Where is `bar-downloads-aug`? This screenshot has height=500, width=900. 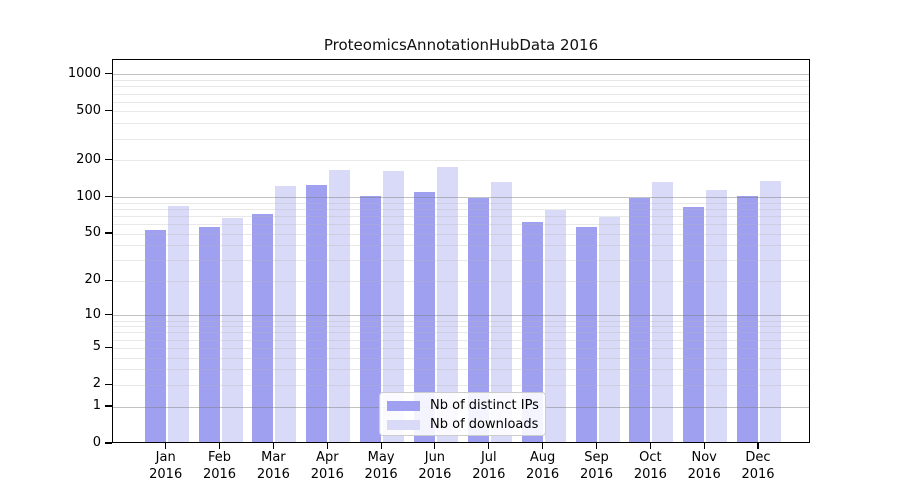 bar-downloads-aug is located at coordinates (555, 326).